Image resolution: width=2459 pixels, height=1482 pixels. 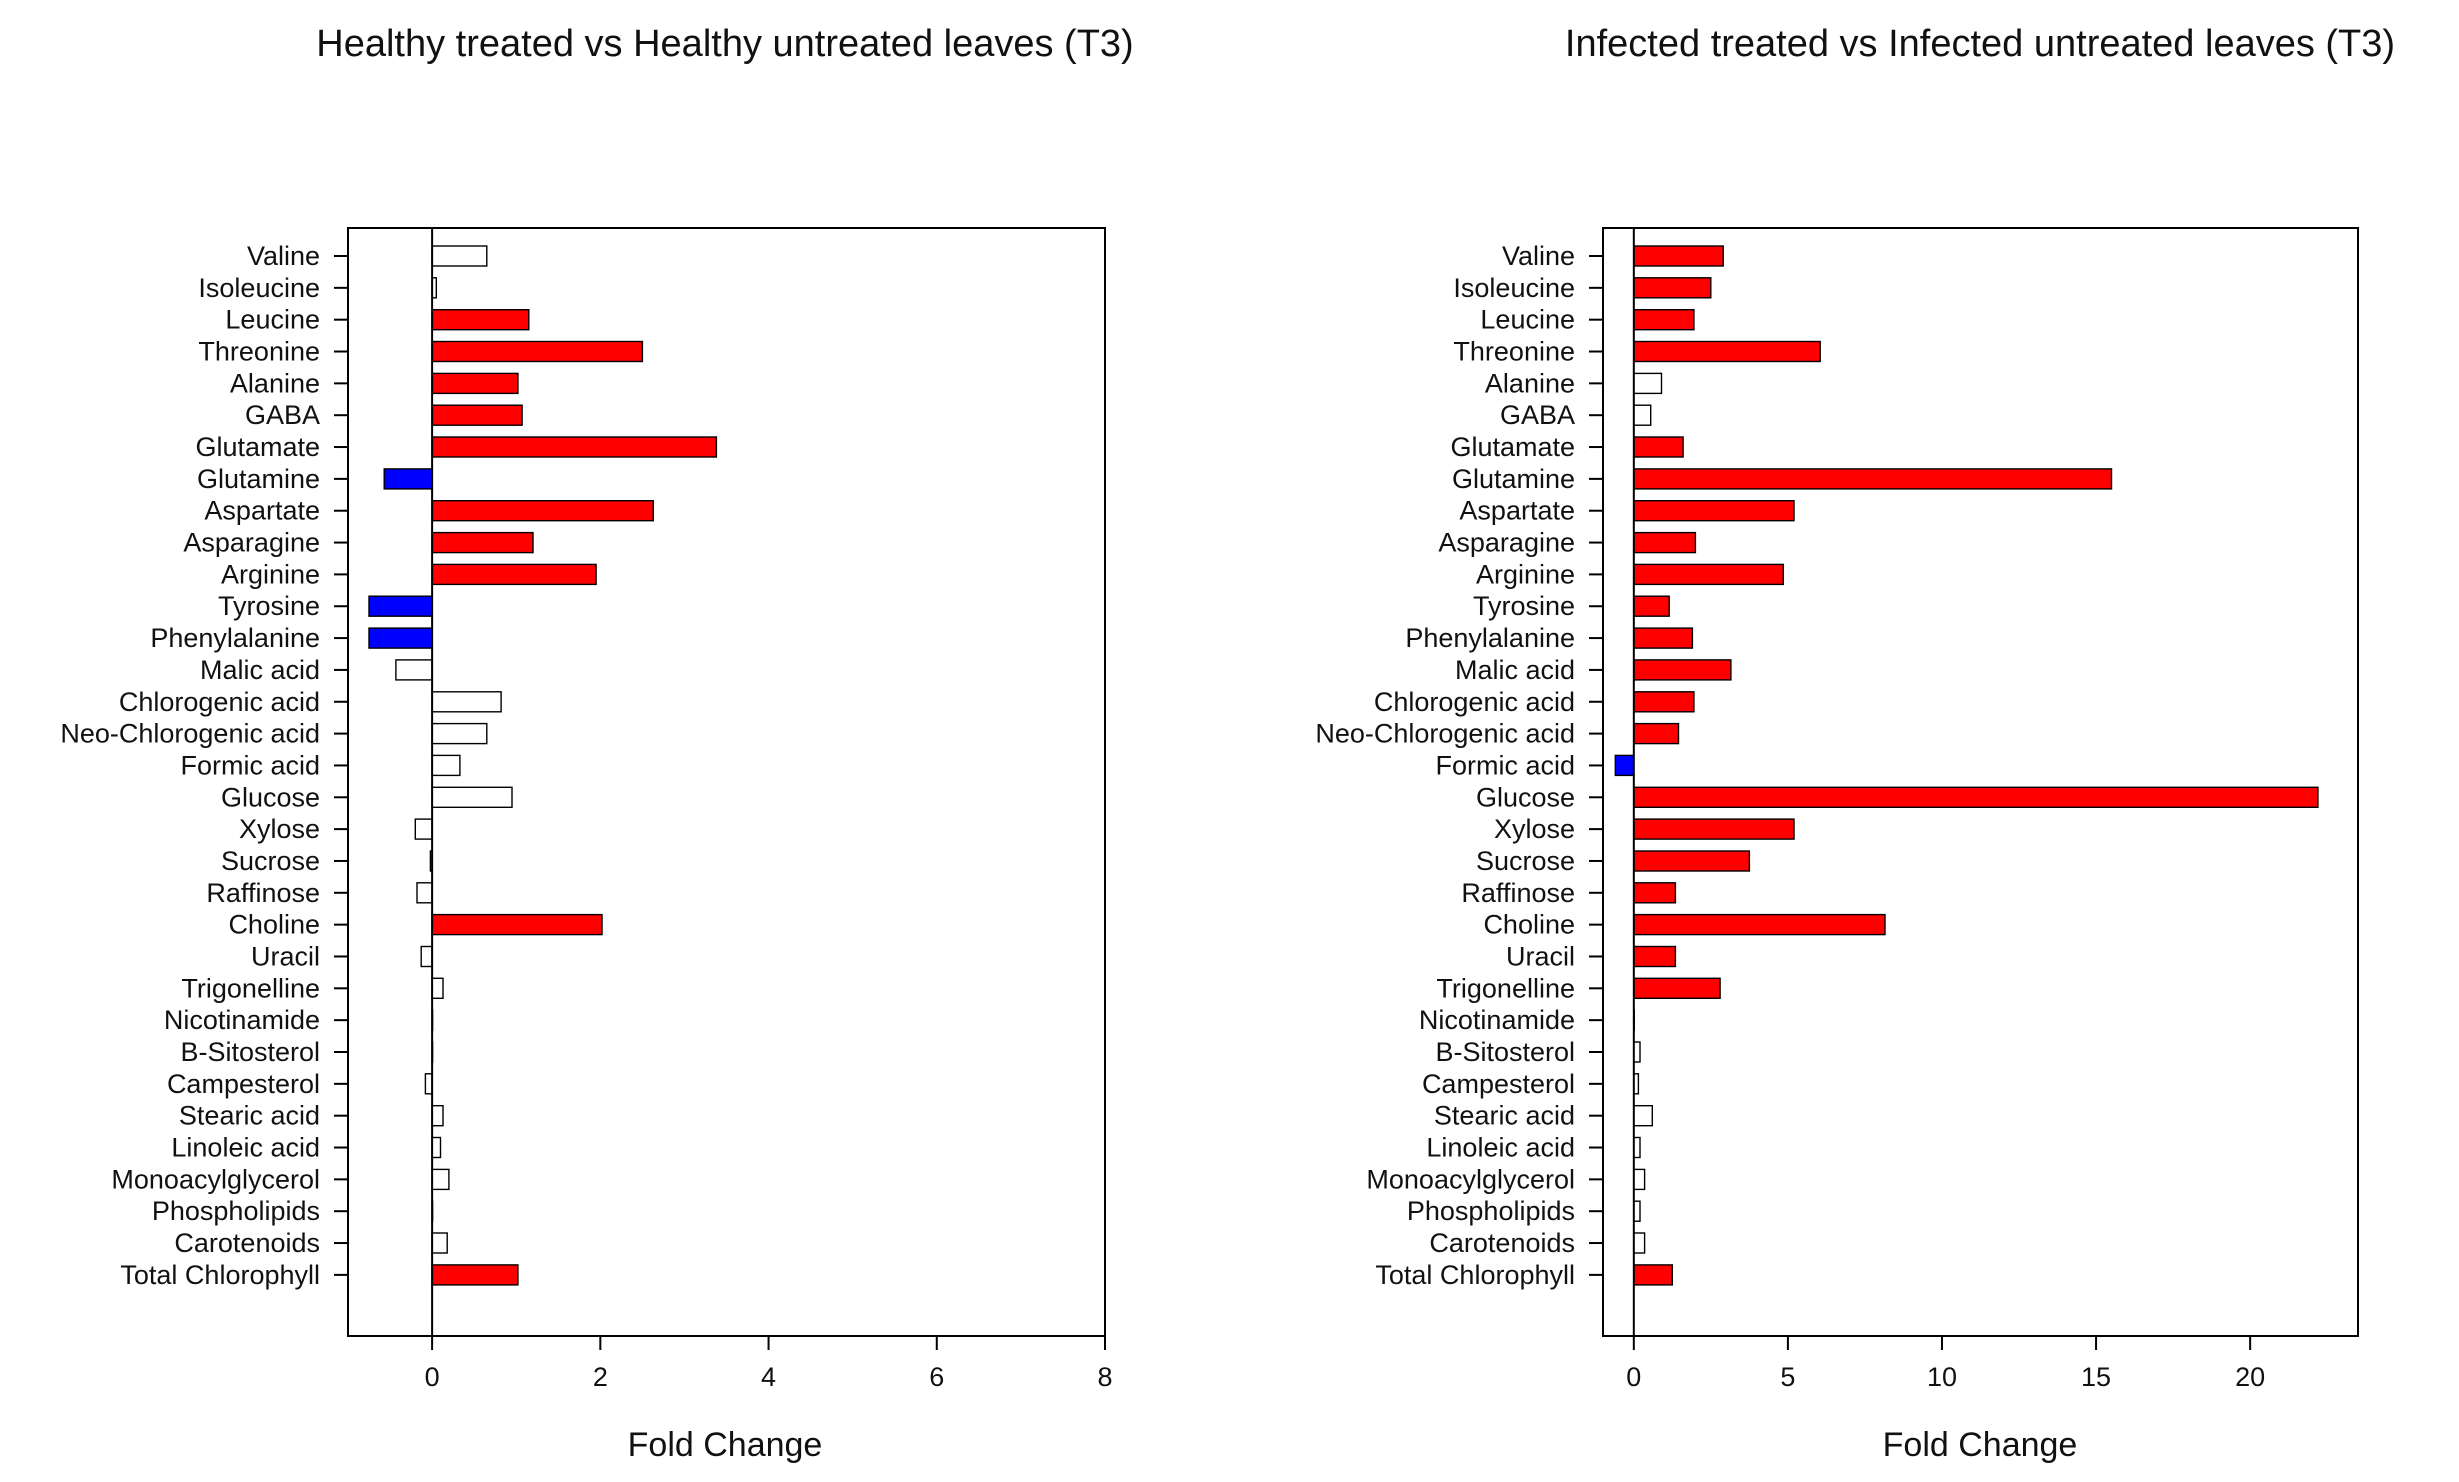 What do you see at coordinates (543, 782) in the screenshot?
I see `bar-group` at bounding box center [543, 782].